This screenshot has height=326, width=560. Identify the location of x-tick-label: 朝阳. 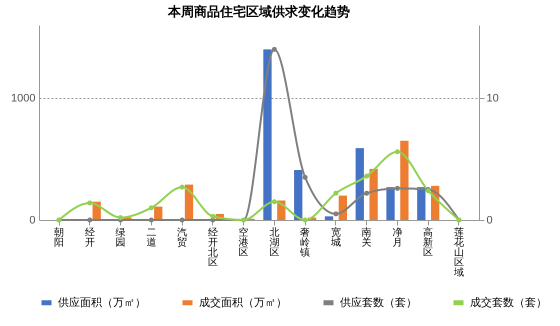
(59, 237).